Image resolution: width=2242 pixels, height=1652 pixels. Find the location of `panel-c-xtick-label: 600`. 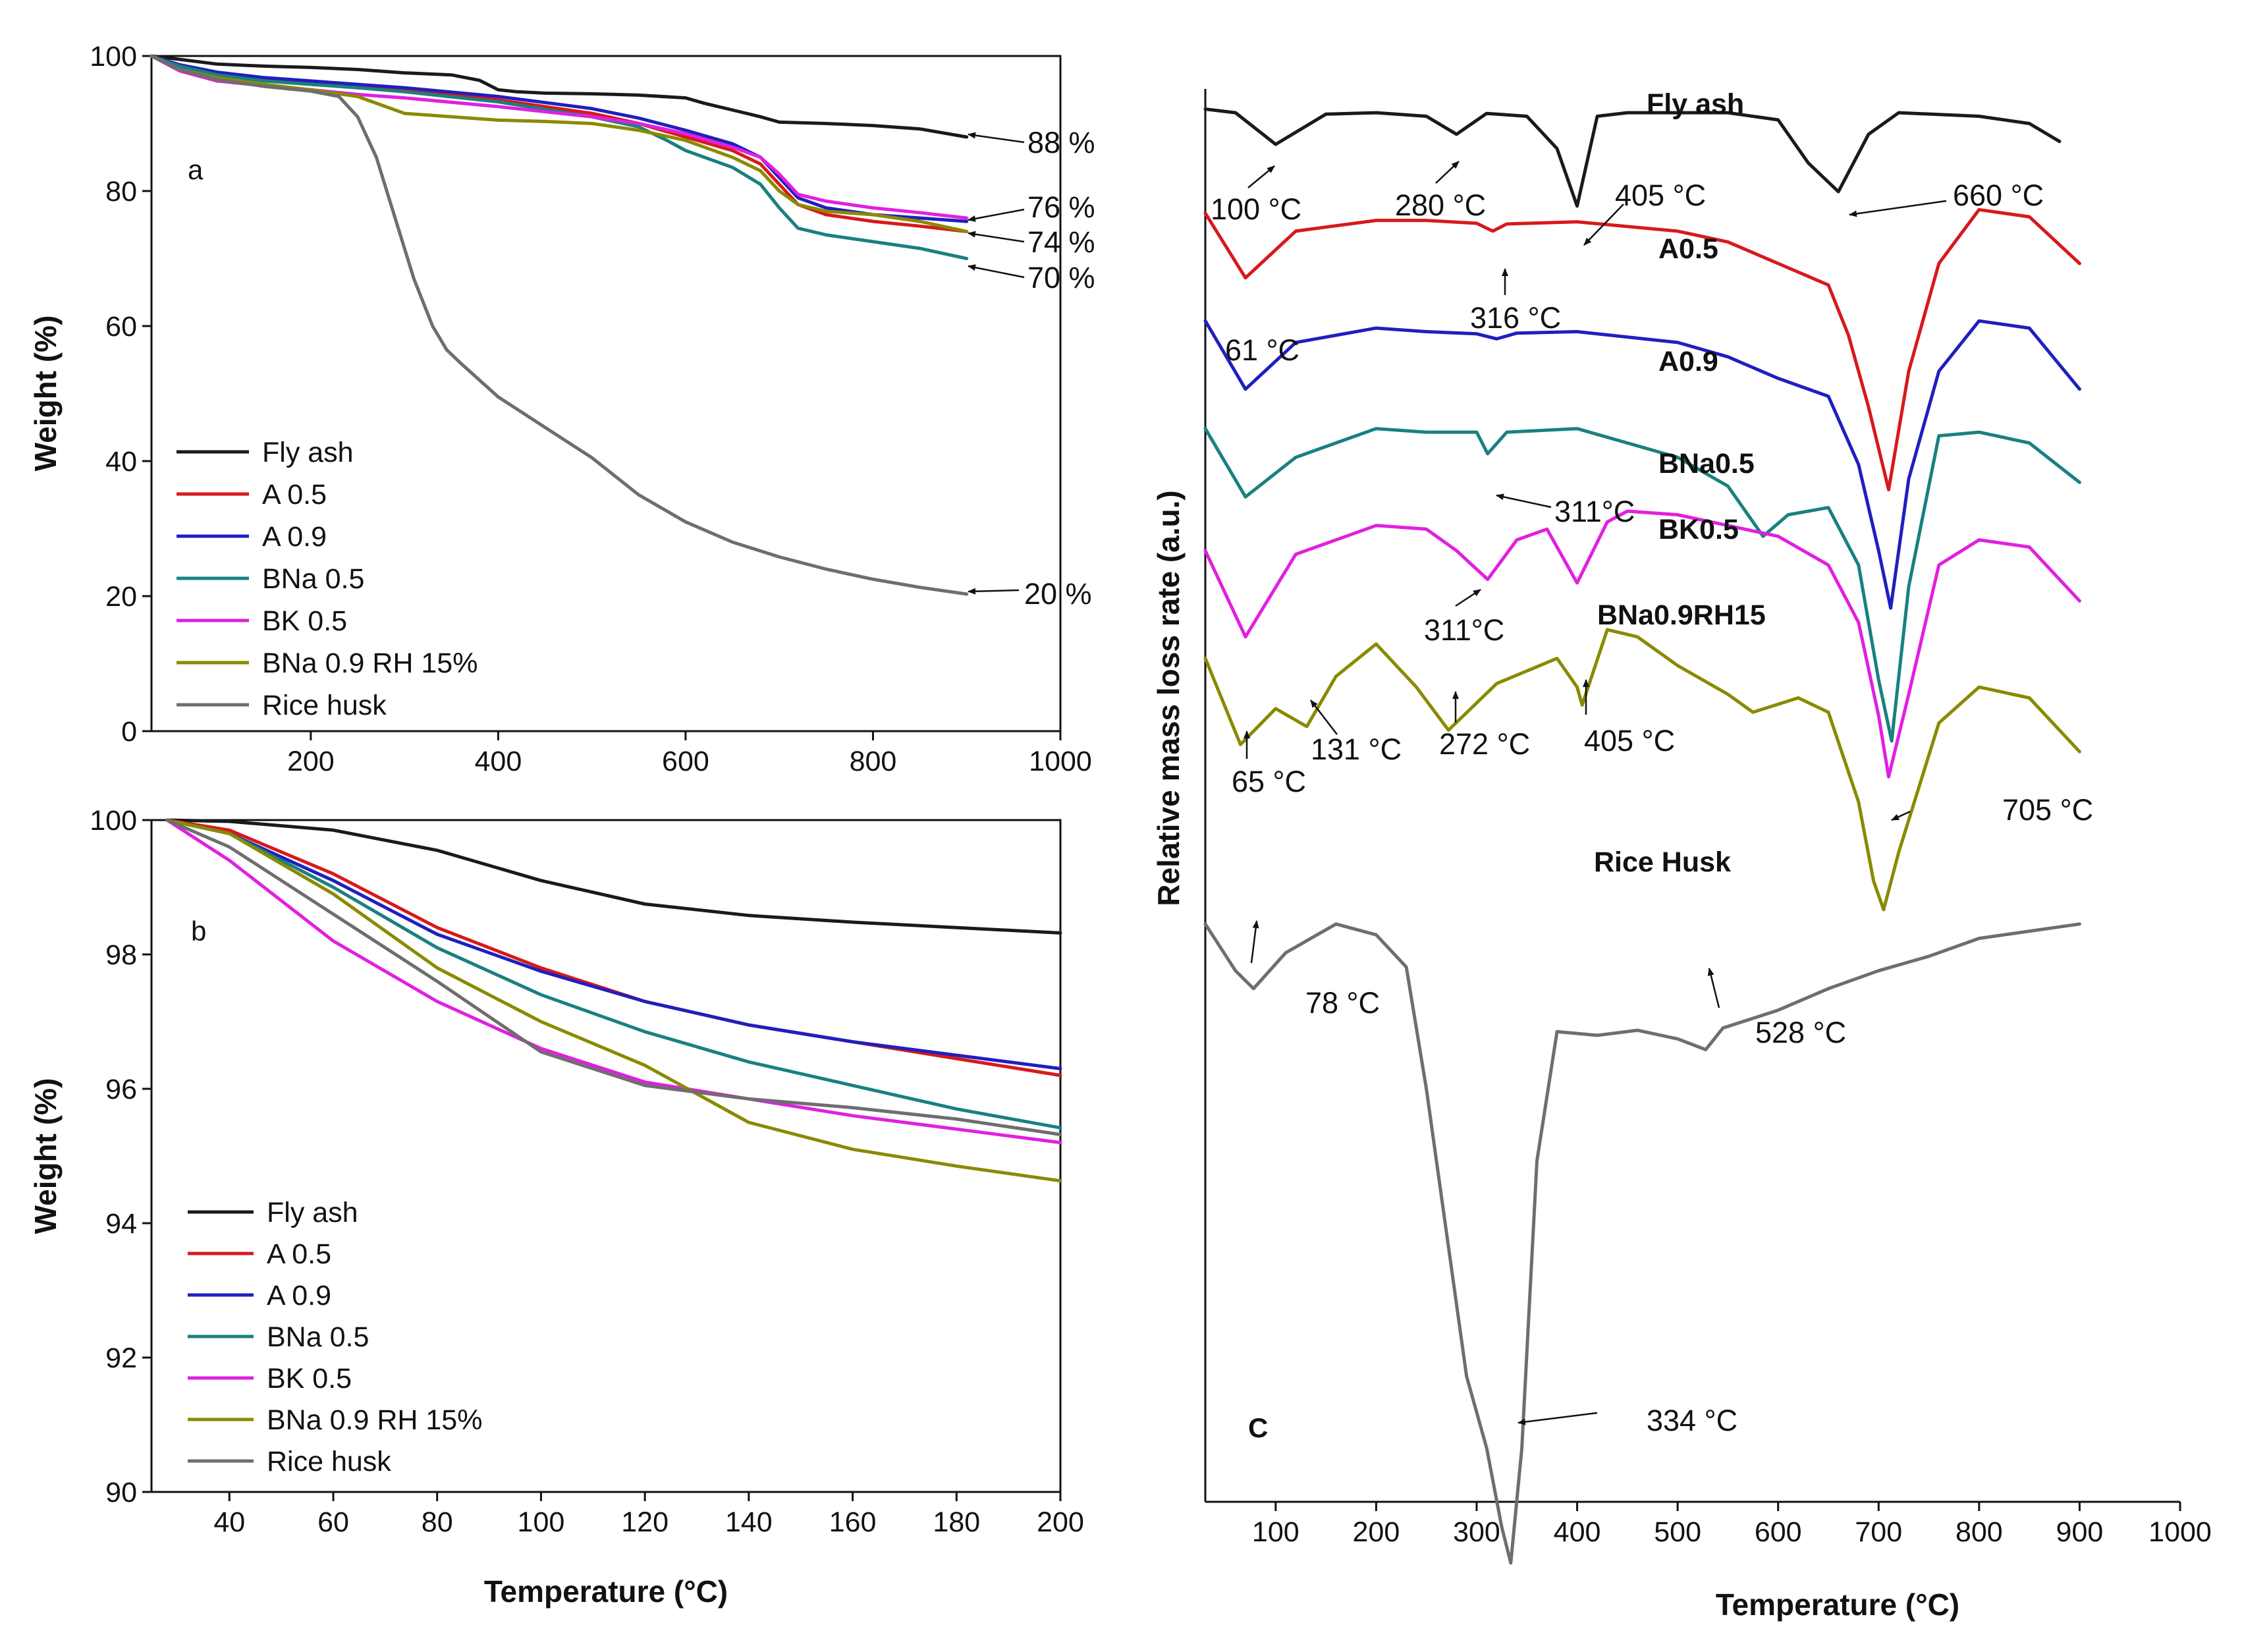

panel-c-xtick-label: 600 is located at coordinates (1778, 1532).